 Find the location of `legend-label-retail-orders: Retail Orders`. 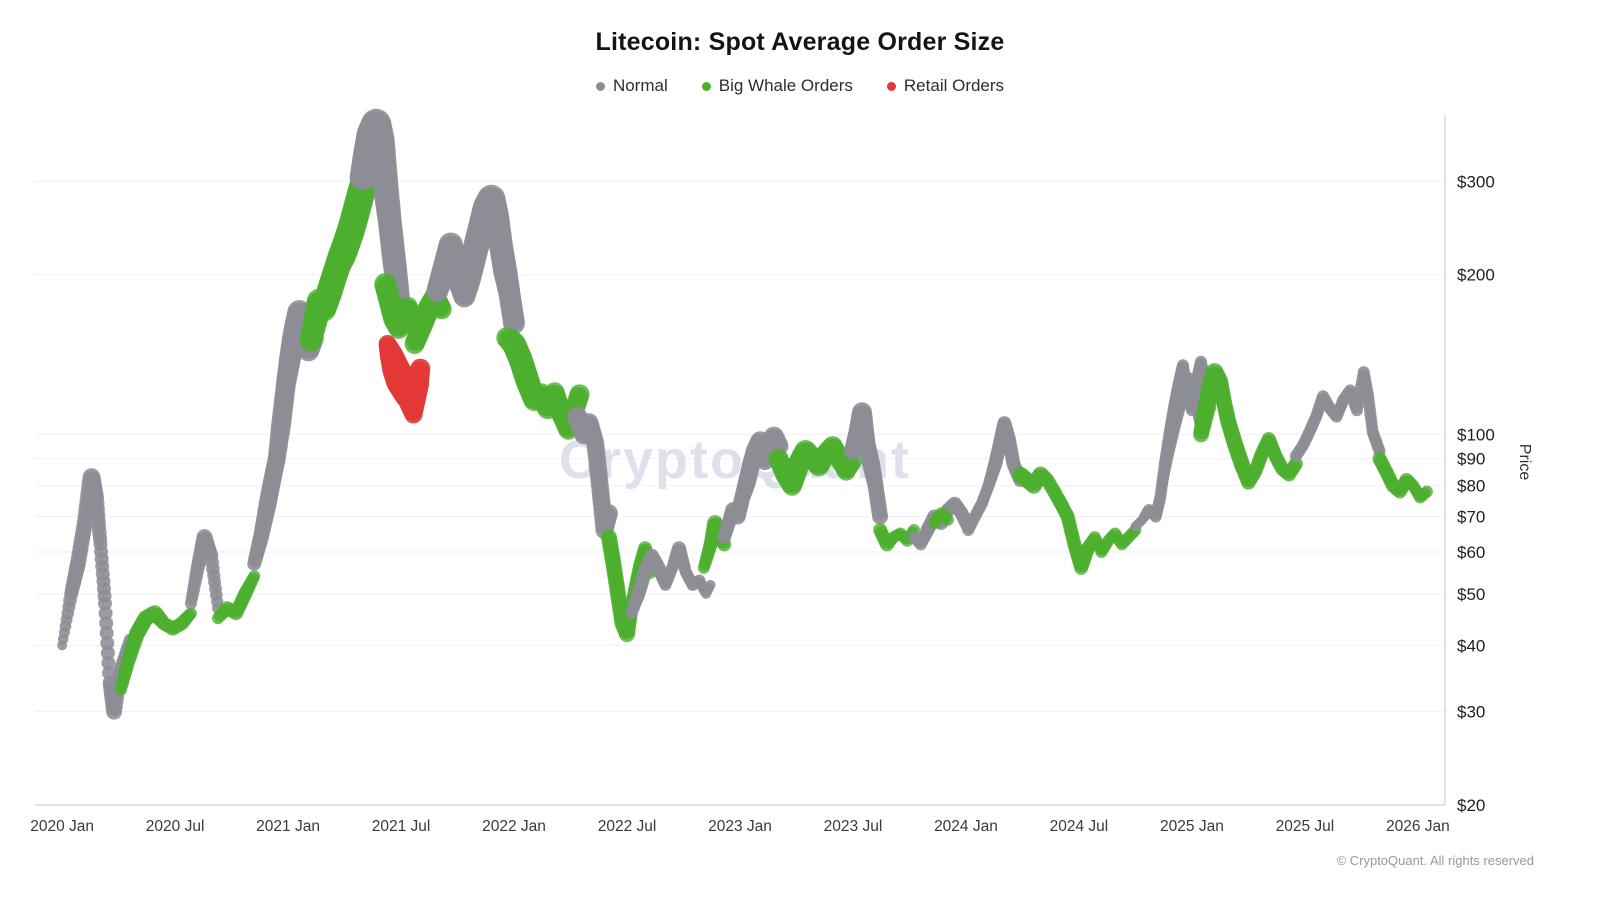

legend-label-retail-orders: Retail Orders is located at coordinates (954, 85).